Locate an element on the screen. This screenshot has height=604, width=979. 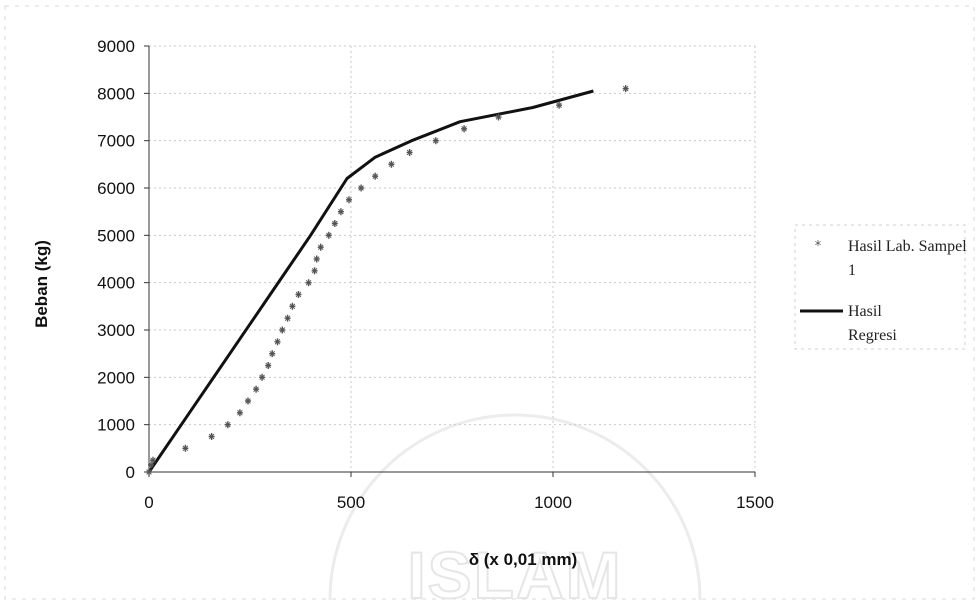
legend-label-lab-line1: Hasil Lab. Sampel is located at coordinates (907, 246).